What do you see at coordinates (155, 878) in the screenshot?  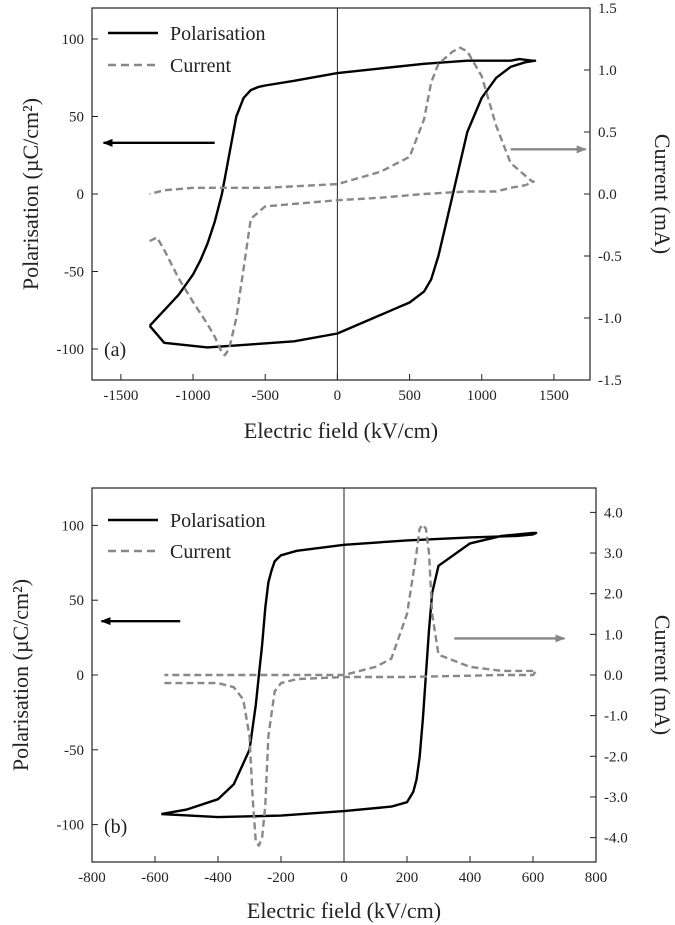 I see `chart-1-xtick-label: -600` at bounding box center [155, 878].